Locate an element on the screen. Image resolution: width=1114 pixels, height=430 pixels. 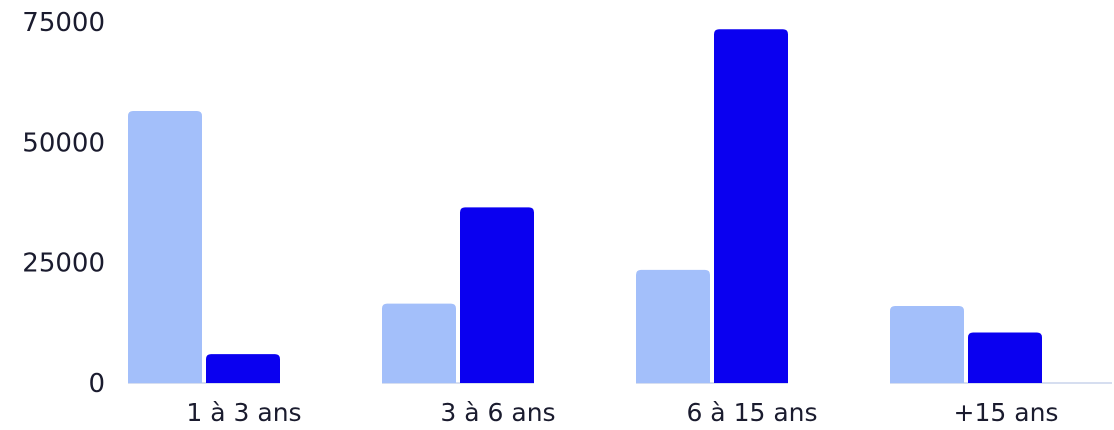
y-tick-label: 0 is located at coordinates (96, 384).